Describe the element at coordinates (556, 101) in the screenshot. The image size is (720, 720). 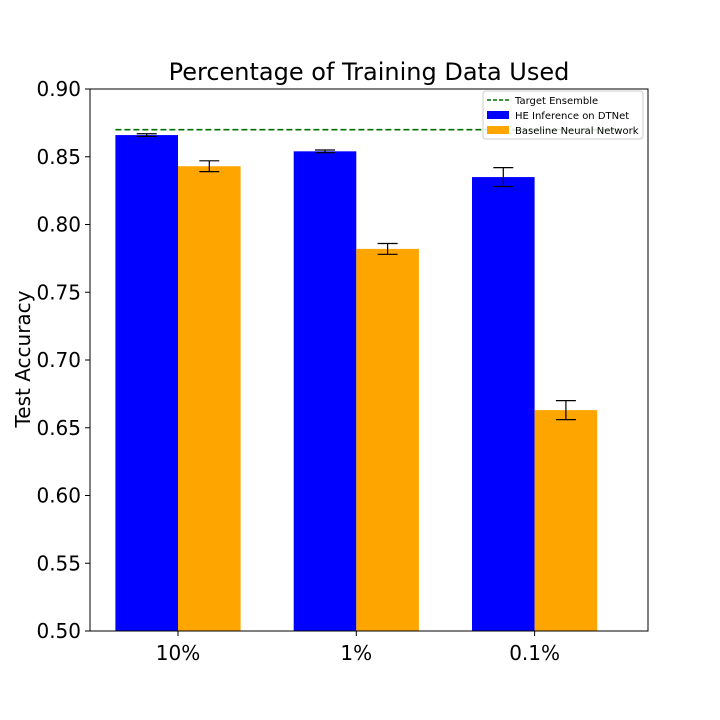
I see `legend-label: Target Ensemble` at that location.